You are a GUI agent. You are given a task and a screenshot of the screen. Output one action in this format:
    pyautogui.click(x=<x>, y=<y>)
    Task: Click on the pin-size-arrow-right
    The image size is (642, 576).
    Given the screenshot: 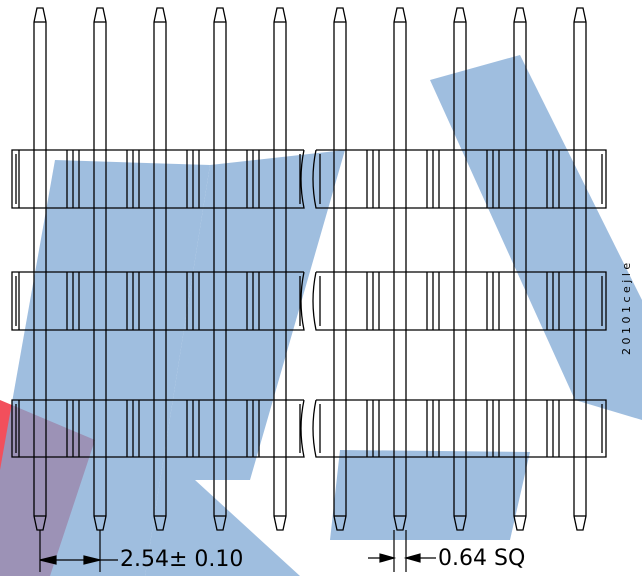 What is the action you would take?
    pyautogui.click(x=412, y=558)
    